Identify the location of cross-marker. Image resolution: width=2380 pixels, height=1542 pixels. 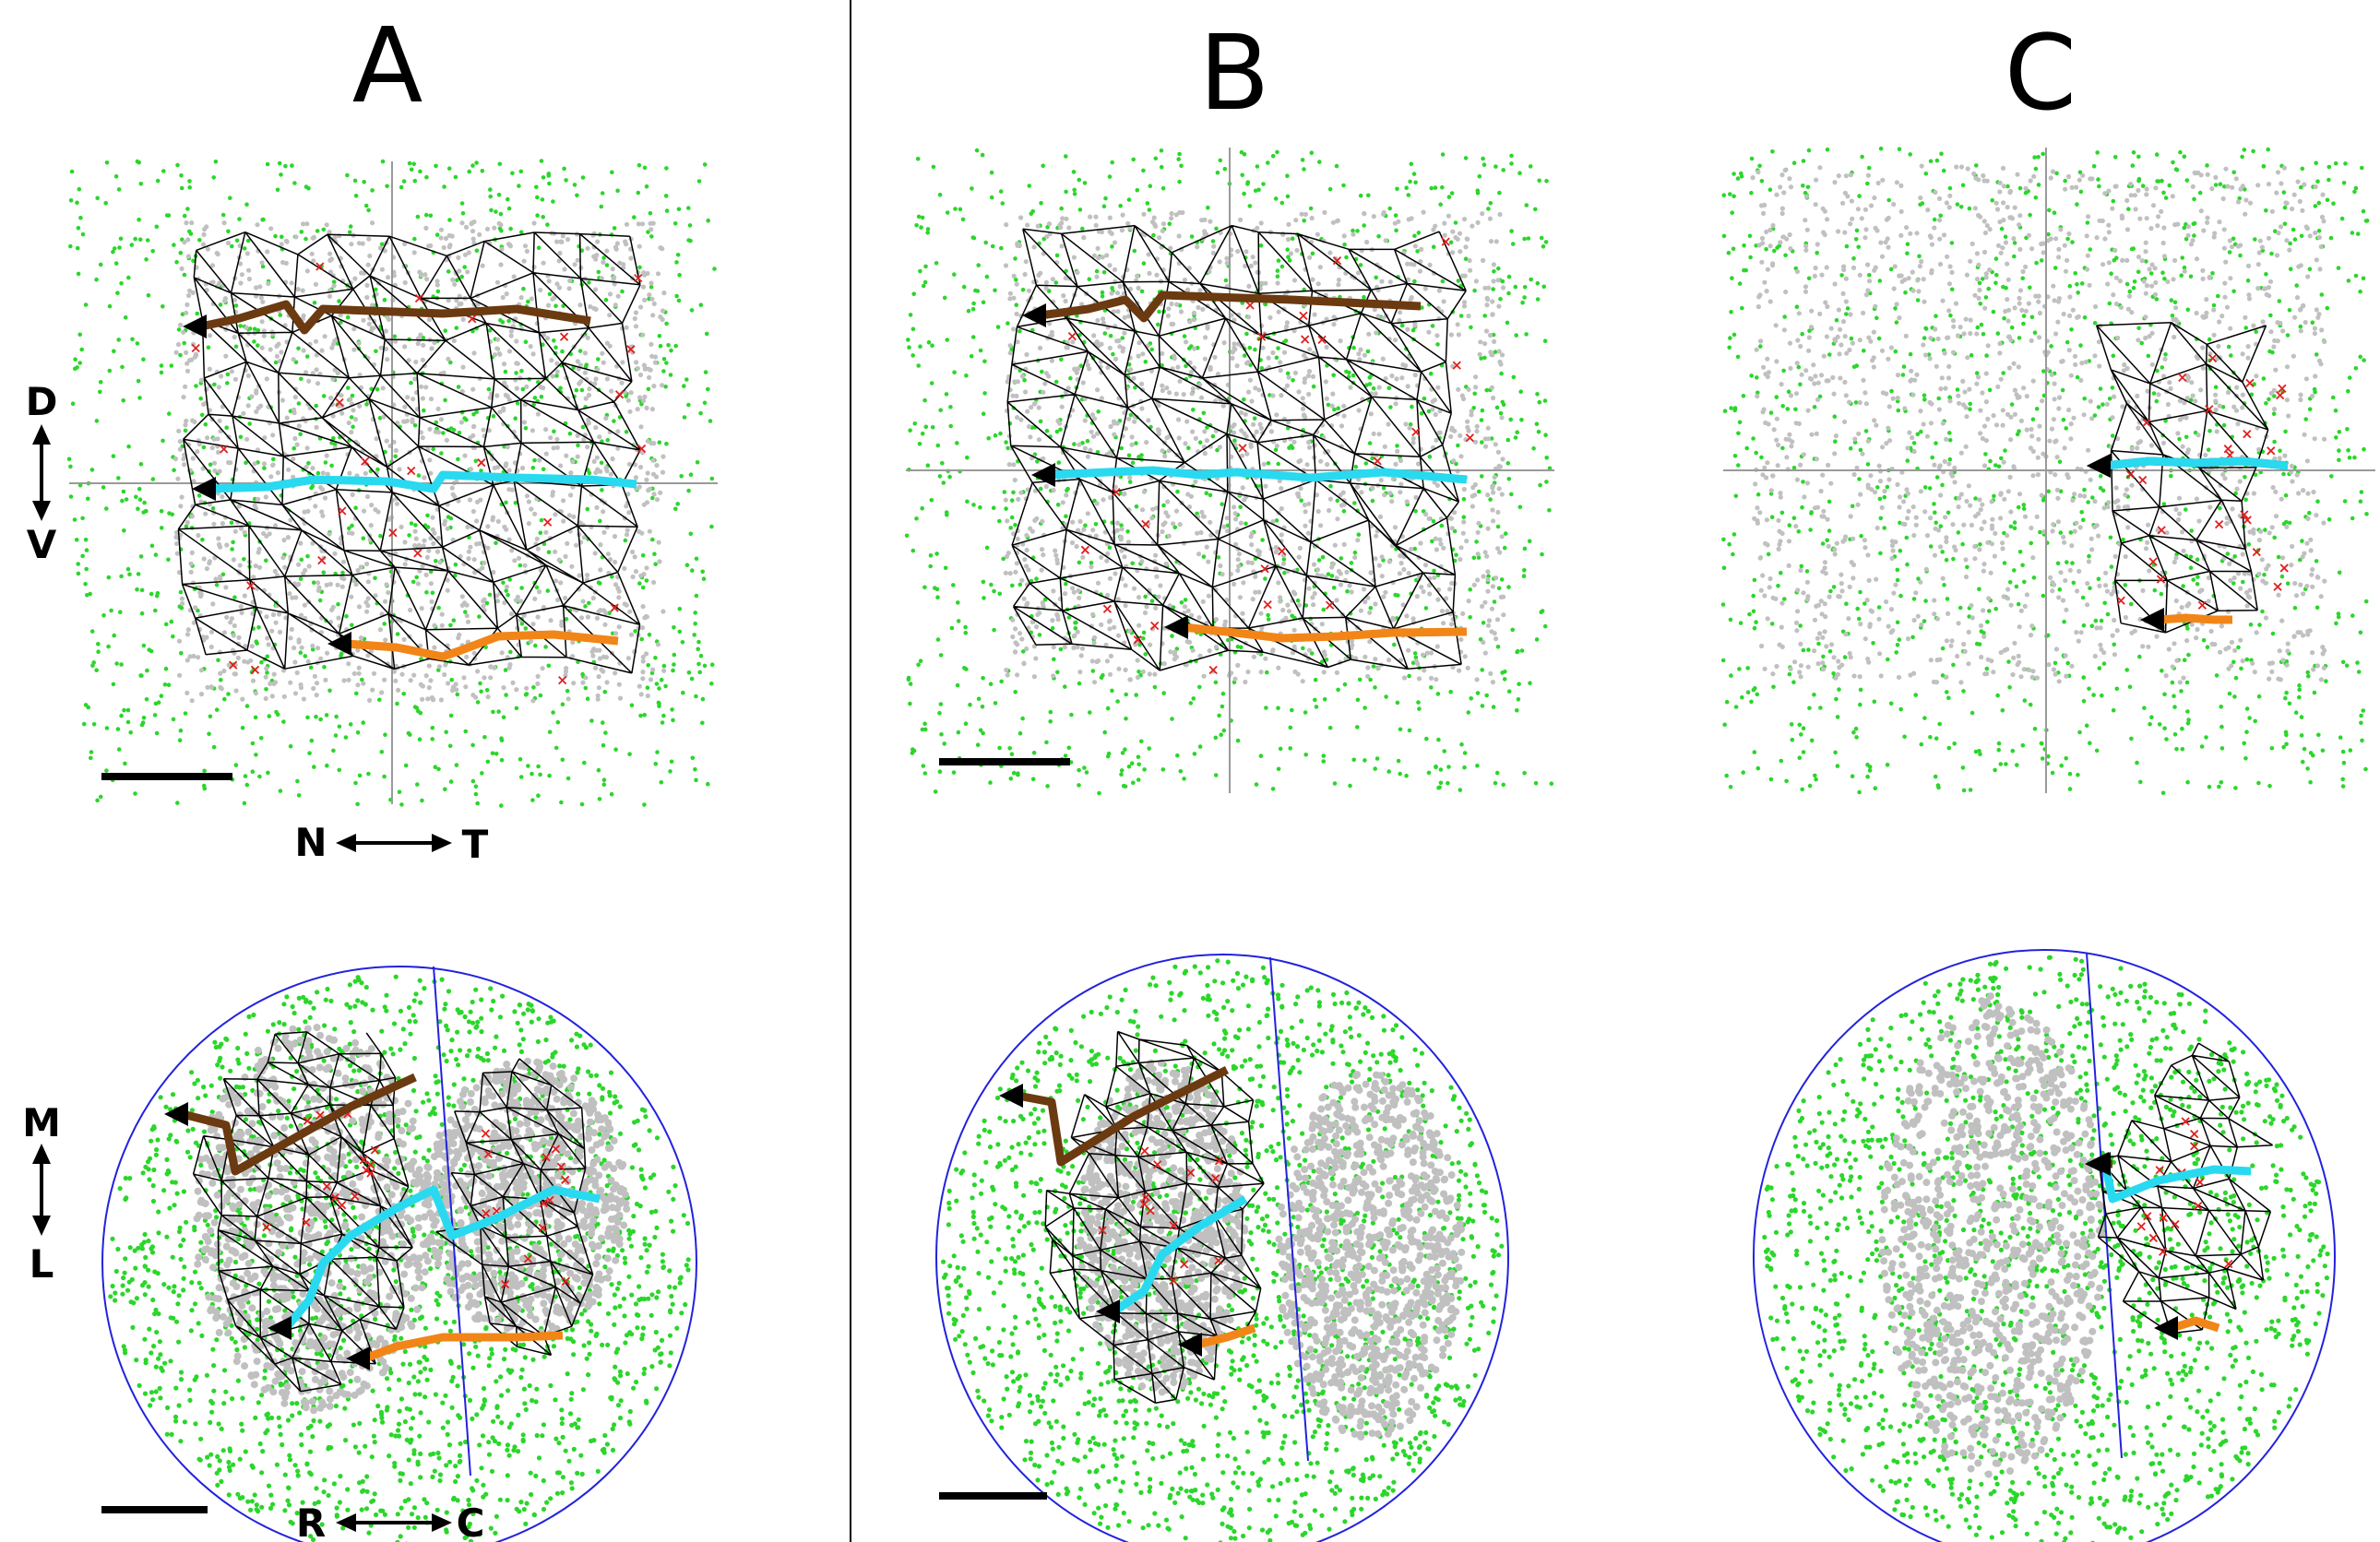
(481, 463).